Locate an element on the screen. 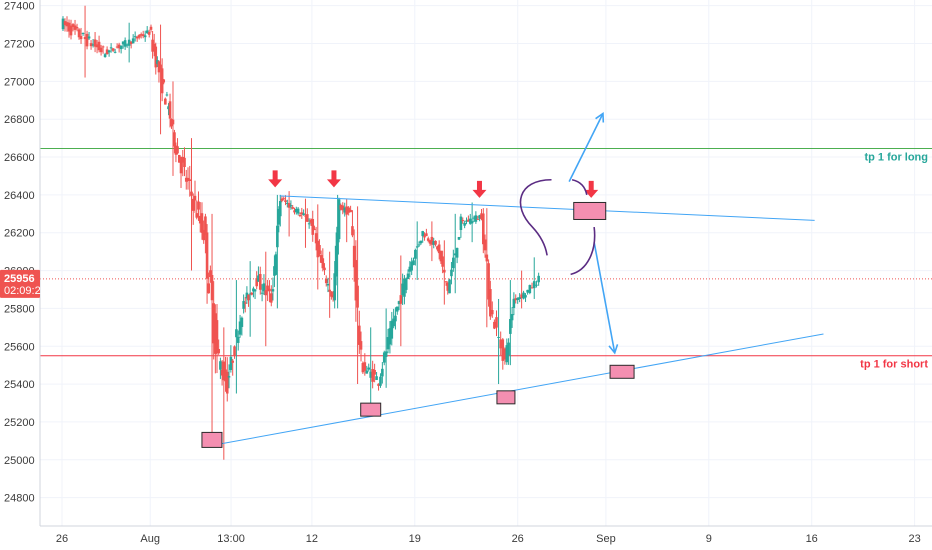  time-axis: 26 Aug 13:00 12 19 26 Sep 9 16 23 is located at coordinates (486, 535).